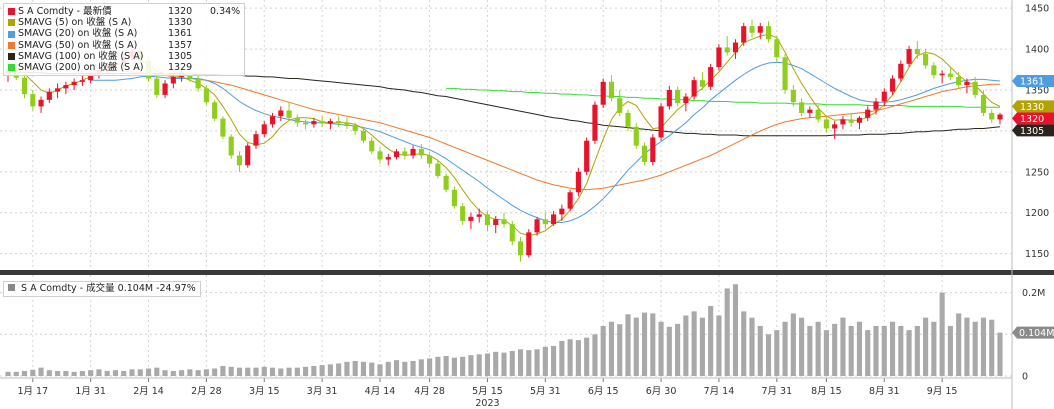 The width and height of the screenshot is (1054, 409). I want to click on price-tag-shape, so click(1033, 81).